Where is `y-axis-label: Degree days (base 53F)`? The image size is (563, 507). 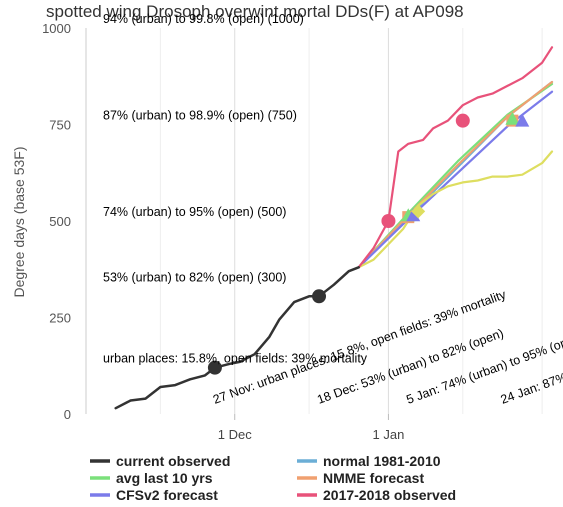 y-axis-label: Degree days (base 53F) is located at coordinates (19, 222).